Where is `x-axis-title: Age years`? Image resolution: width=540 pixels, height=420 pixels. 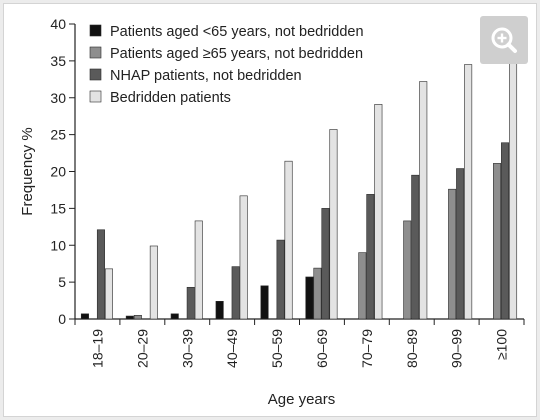 x-axis-title: Age years is located at coordinates (302, 399).